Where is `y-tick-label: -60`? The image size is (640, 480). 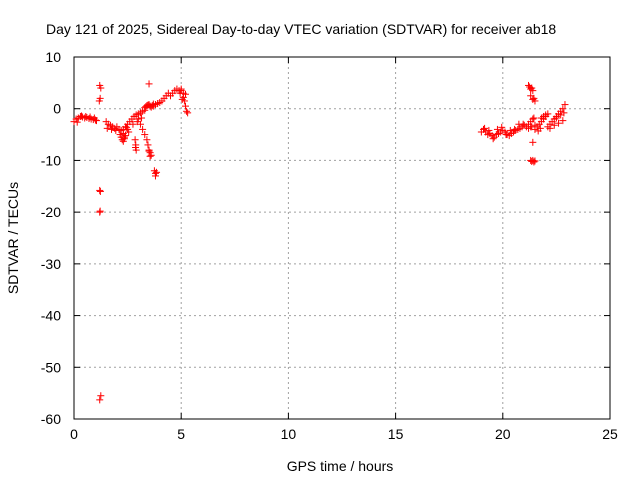
y-tick-label: -60 is located at coordinates (51, 419).